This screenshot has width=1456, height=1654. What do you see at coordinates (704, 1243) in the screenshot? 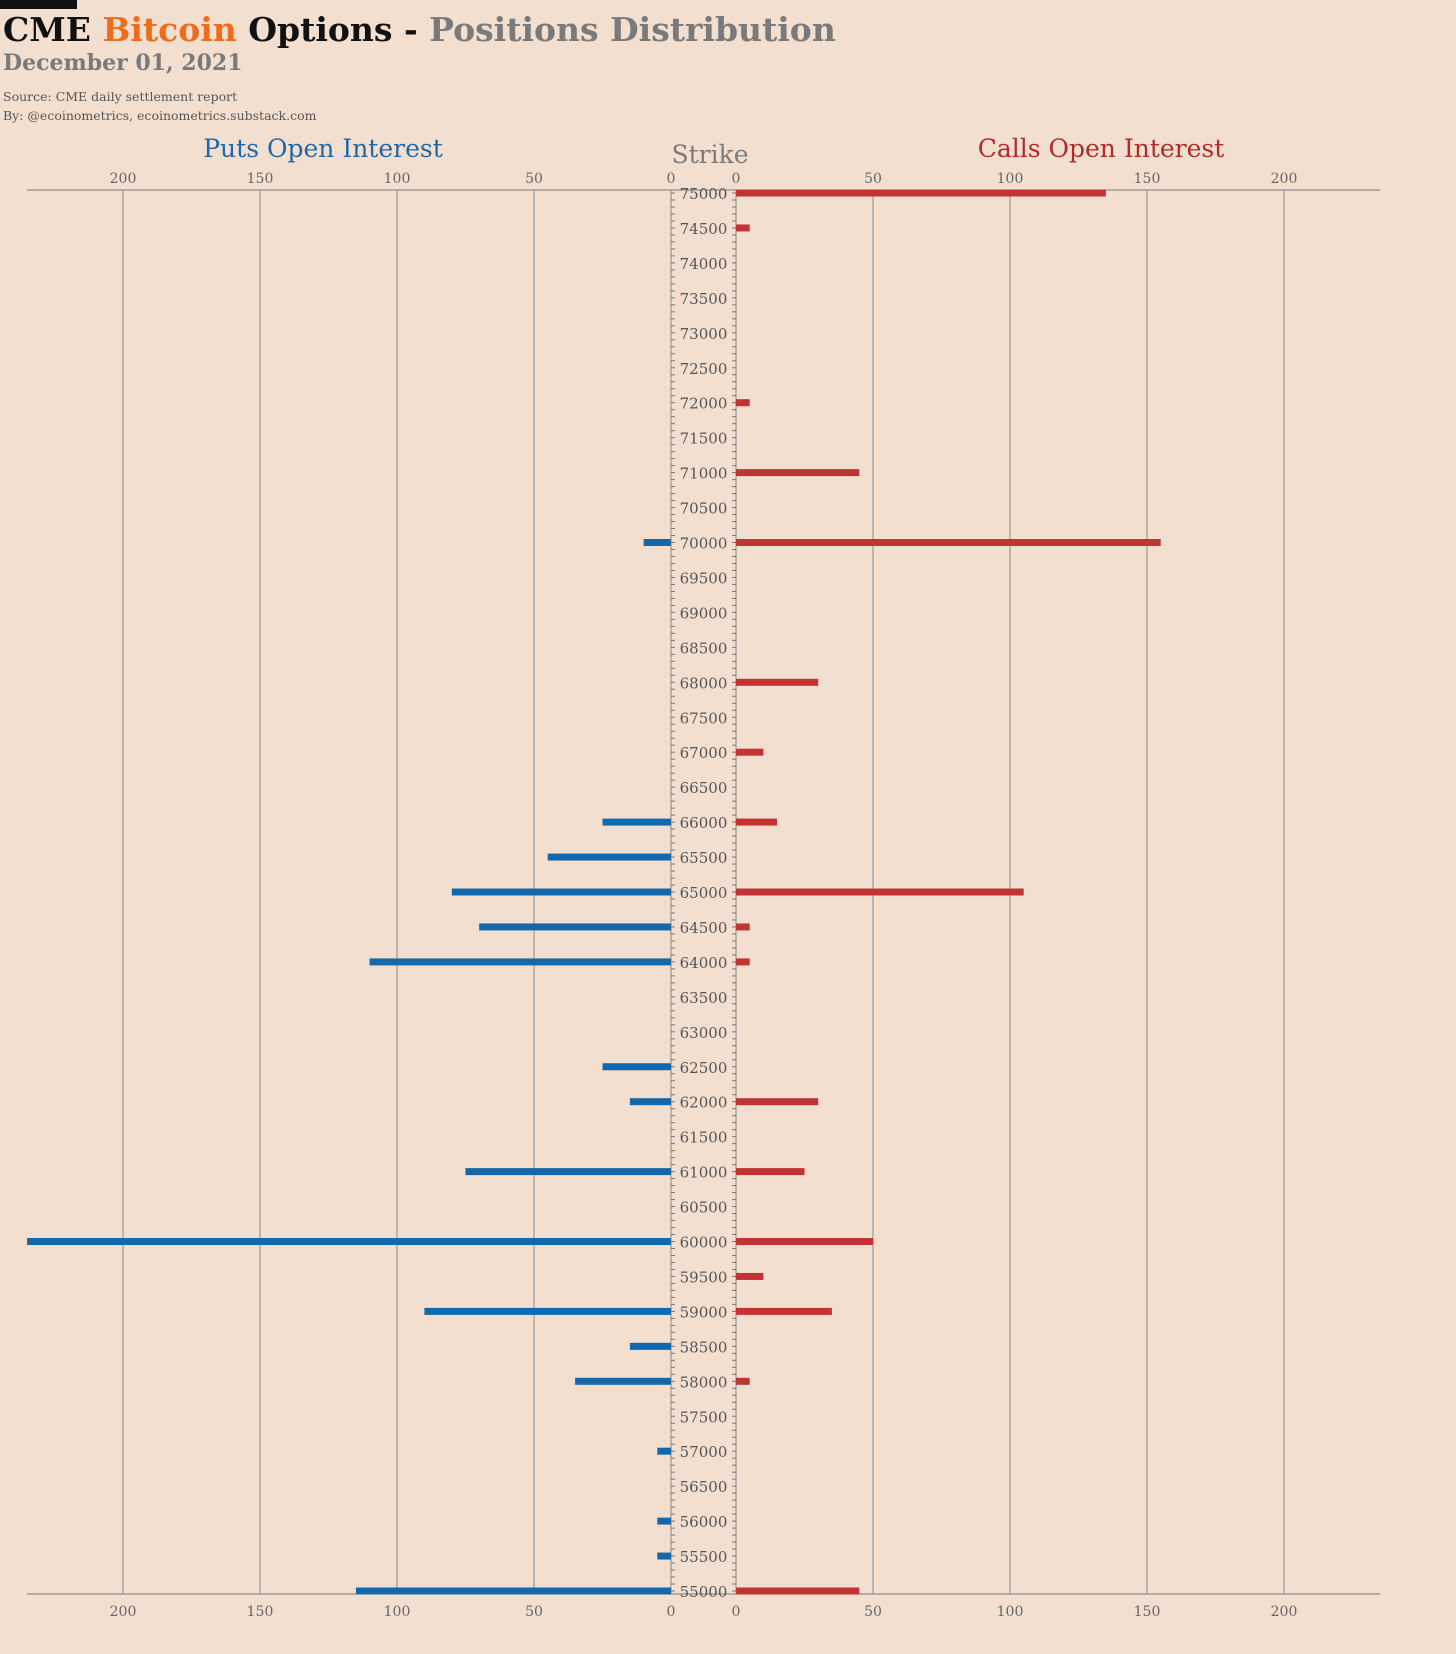
I see `strike-label-60000: 60000` at bounding box center [704, 1243].